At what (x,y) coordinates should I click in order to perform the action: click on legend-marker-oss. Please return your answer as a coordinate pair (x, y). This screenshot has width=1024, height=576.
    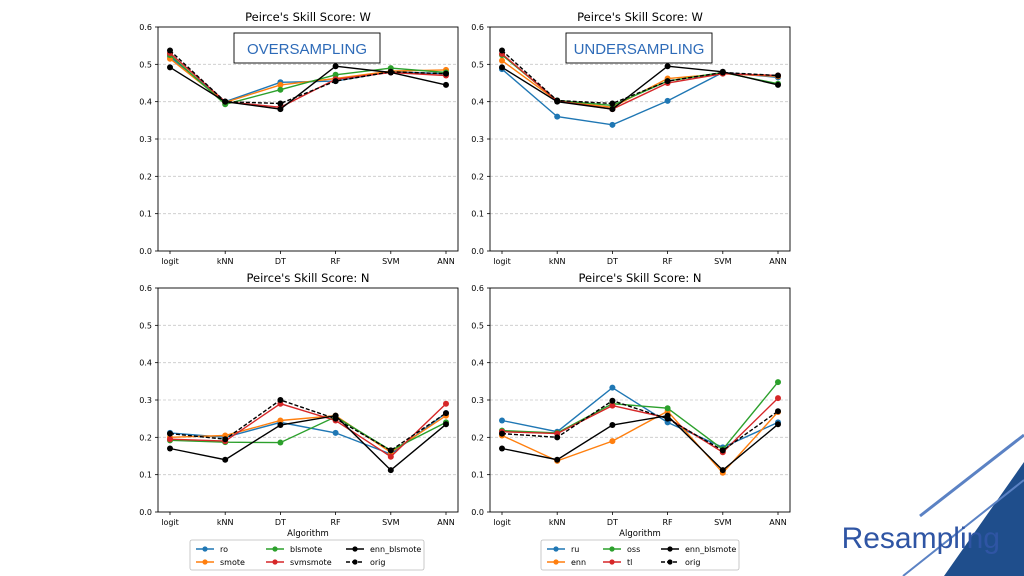
    Looking at the image, I should click on (612, 549).